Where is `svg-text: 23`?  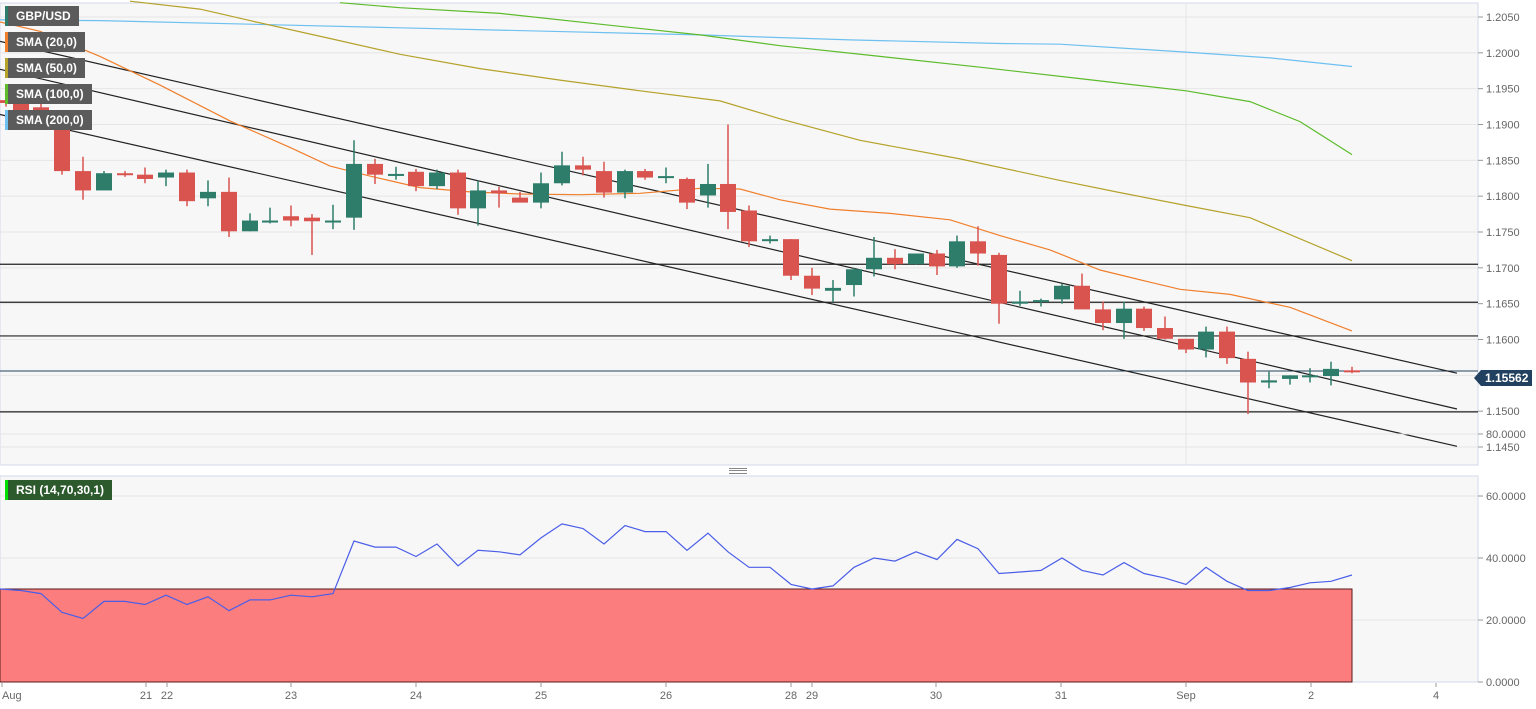
svg-text: 23 is located at coordinates (291, 696).